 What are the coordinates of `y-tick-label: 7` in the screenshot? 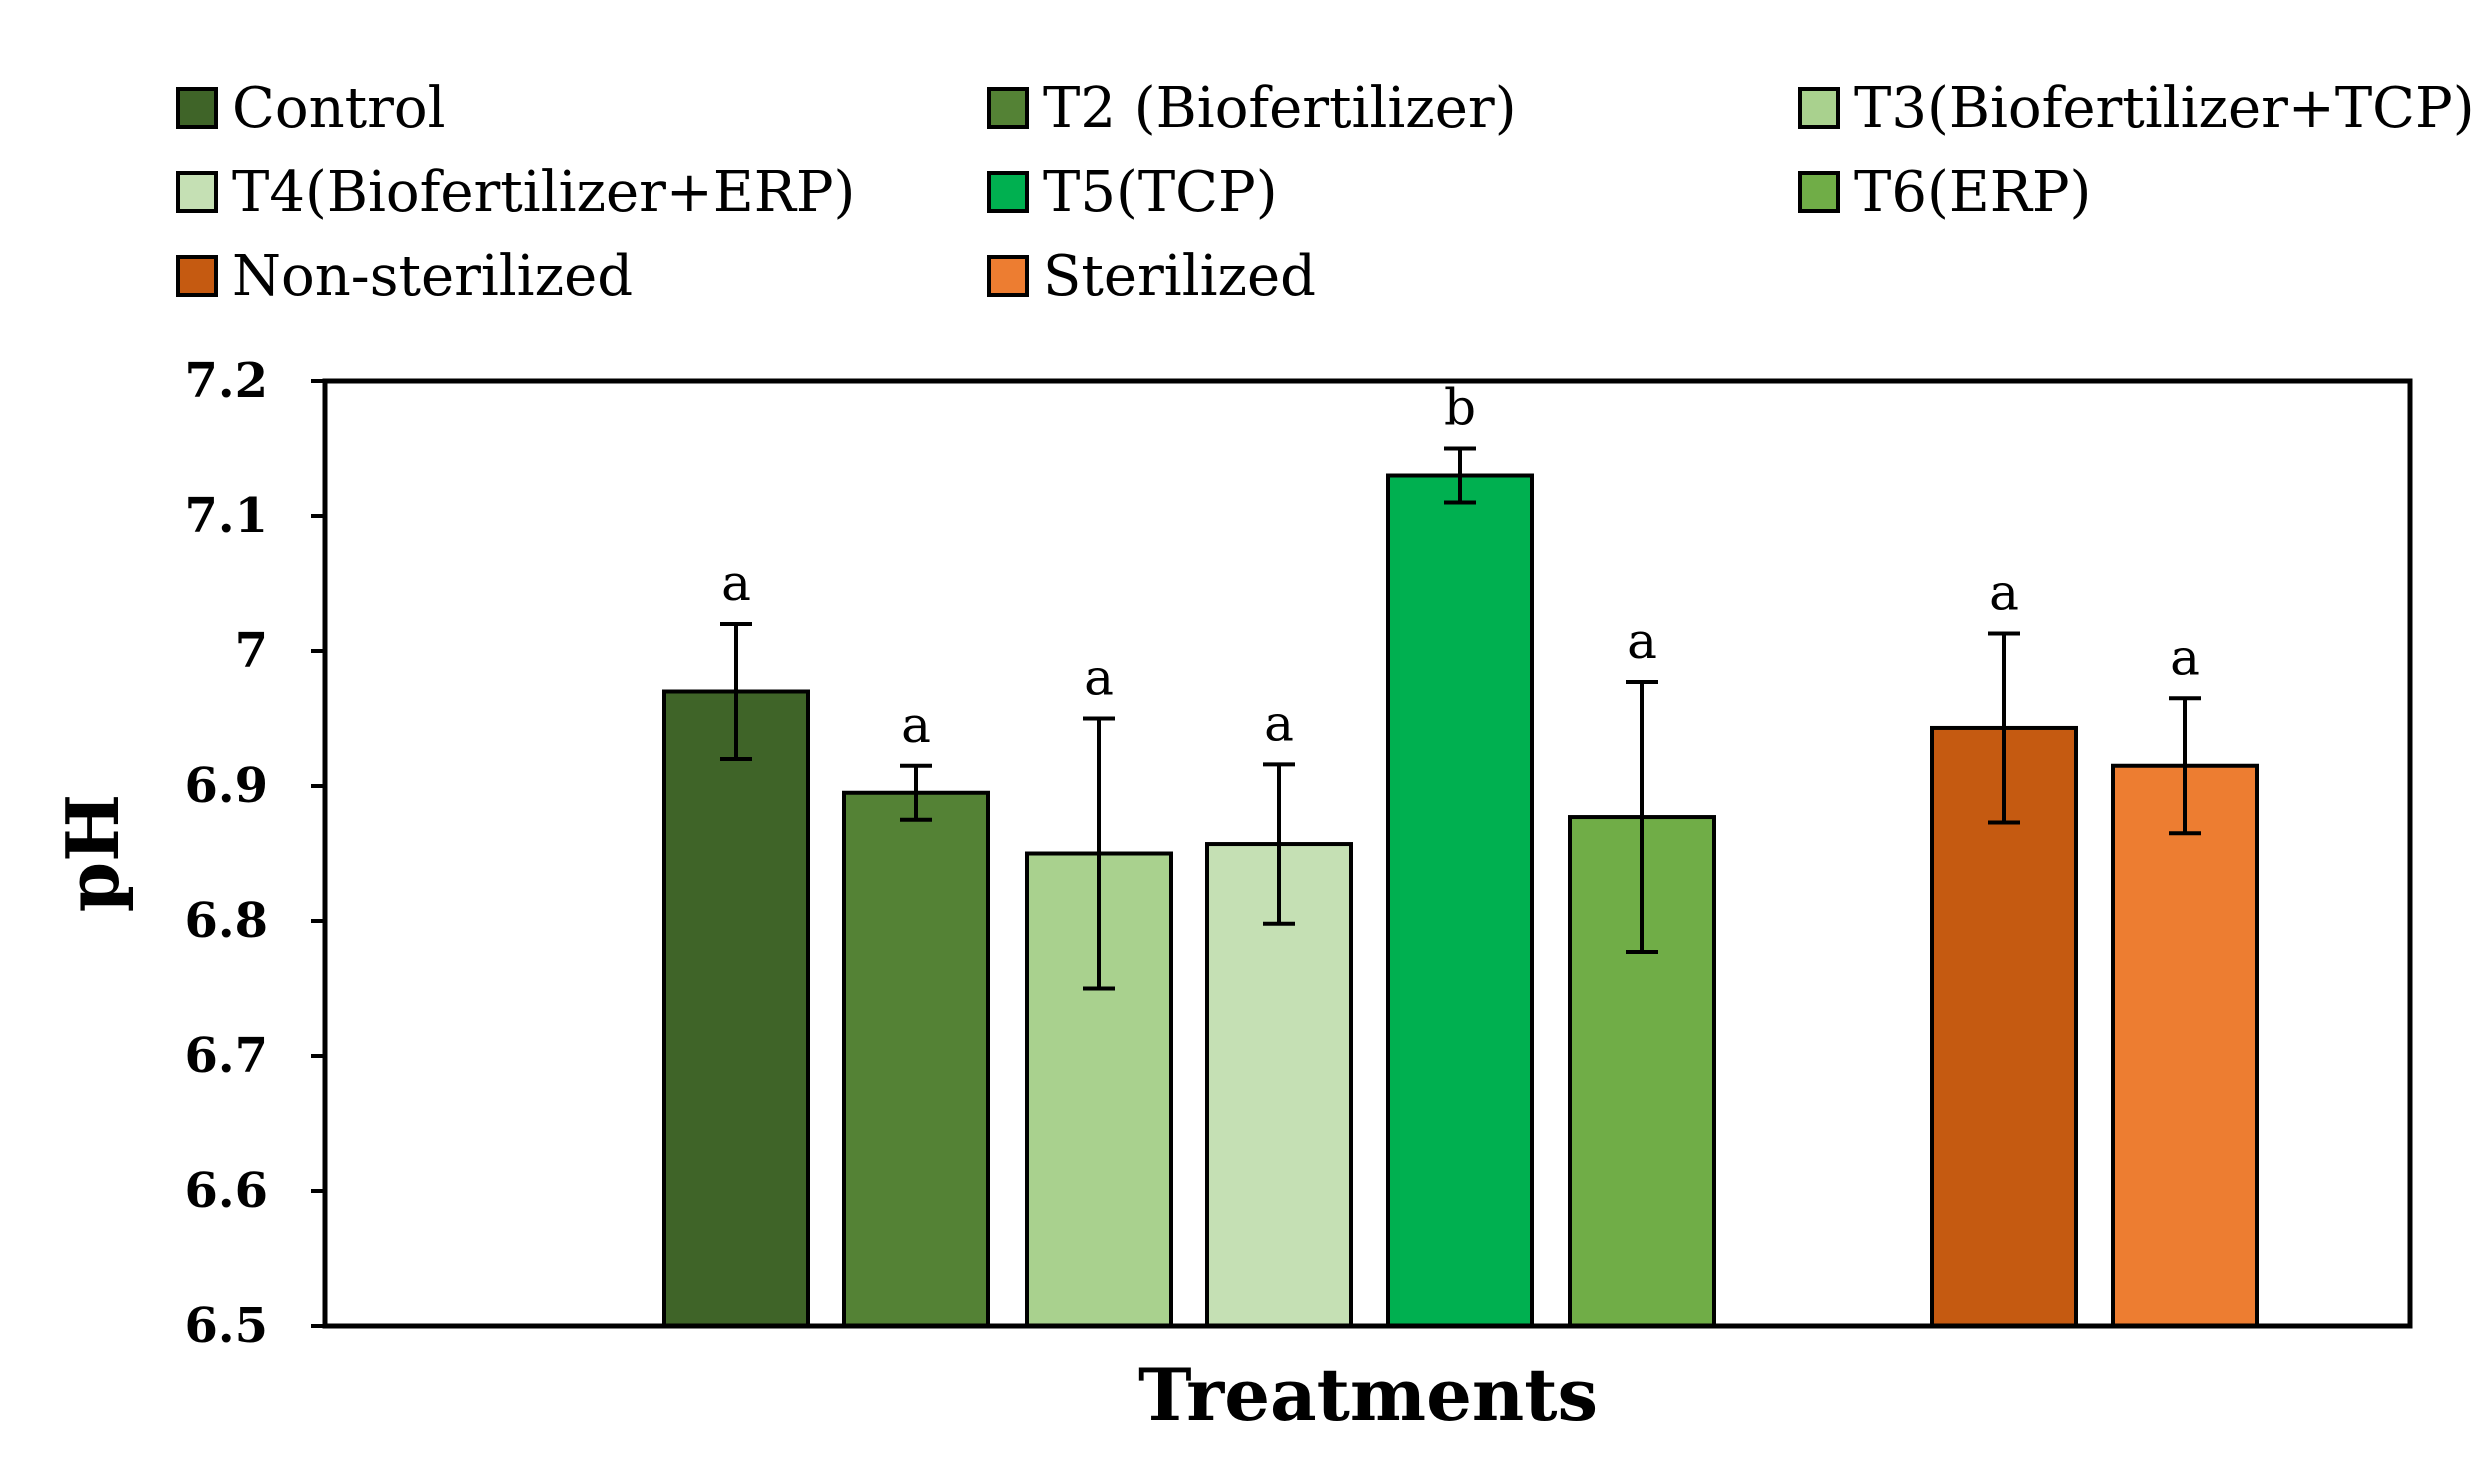 It's located at (251, 651).